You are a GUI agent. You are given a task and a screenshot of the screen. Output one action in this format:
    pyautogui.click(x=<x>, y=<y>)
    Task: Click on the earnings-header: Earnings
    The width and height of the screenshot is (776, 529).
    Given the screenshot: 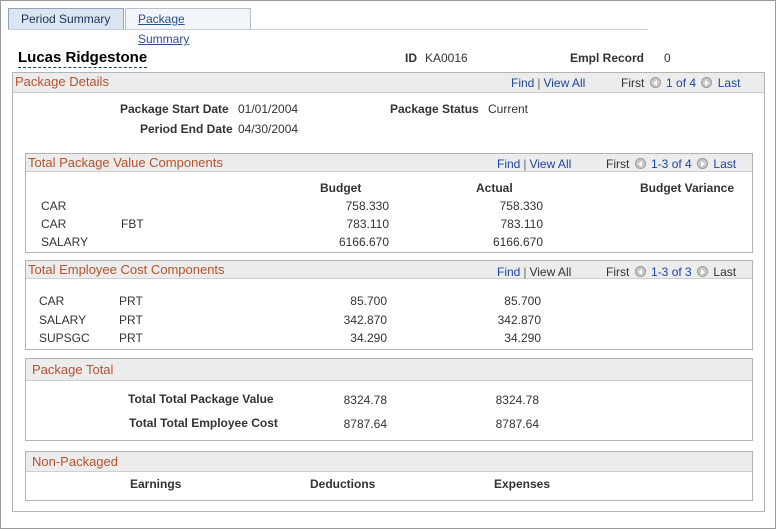 What is the action you would take?
    pyautogui.click(x=156, y=484)
    